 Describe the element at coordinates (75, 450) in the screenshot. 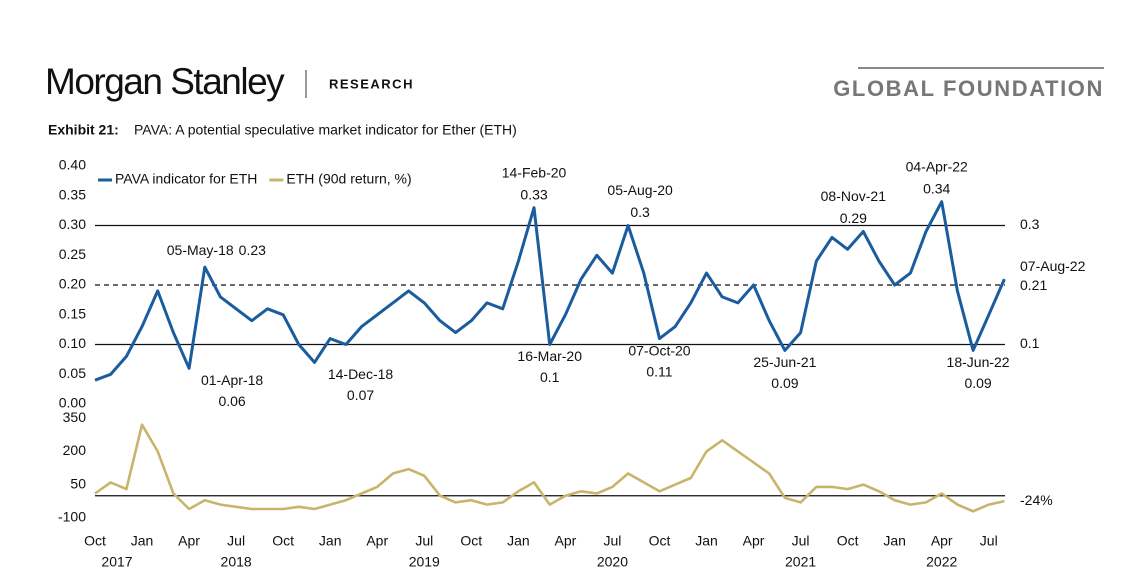

I see `y-tick-label: 200` at that location.